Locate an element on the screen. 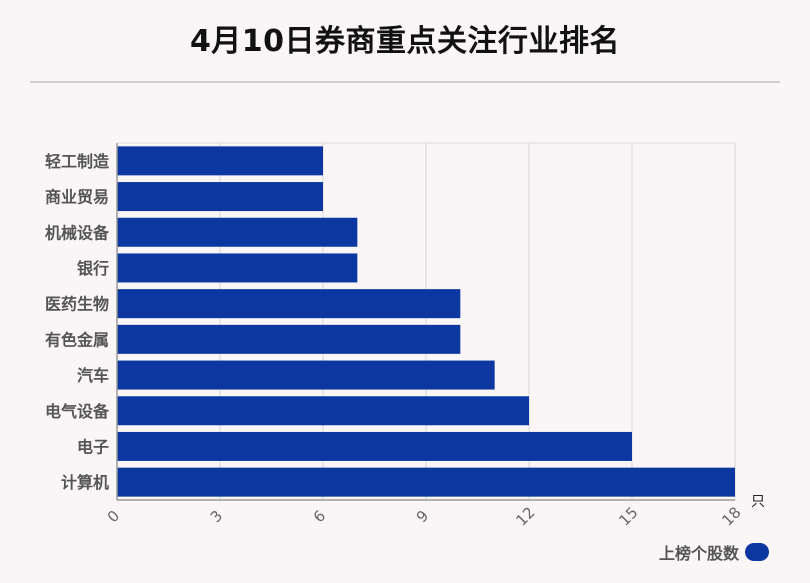 This screenshot has width=810, height=583. chart-title: 4月10日券商重点关注行业排名 is located at coordinates (405, 41).